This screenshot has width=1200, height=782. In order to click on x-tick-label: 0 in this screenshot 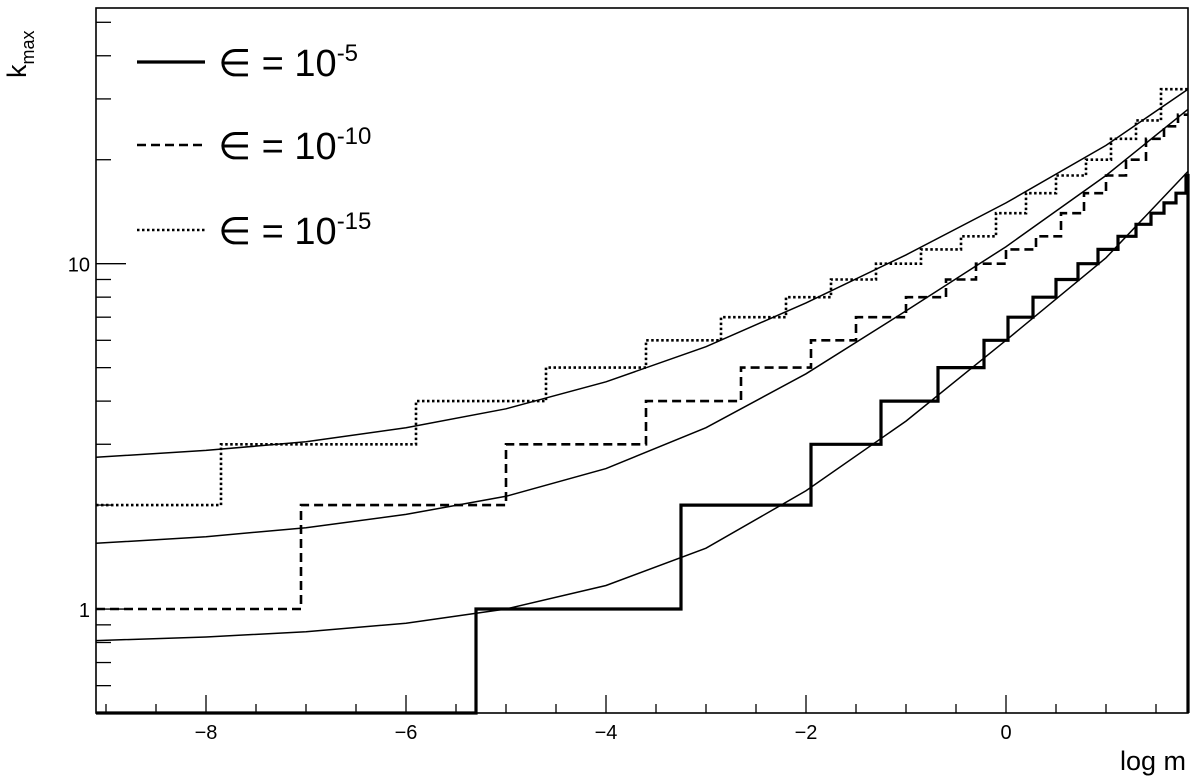, I will do `click(1005, 733)`.